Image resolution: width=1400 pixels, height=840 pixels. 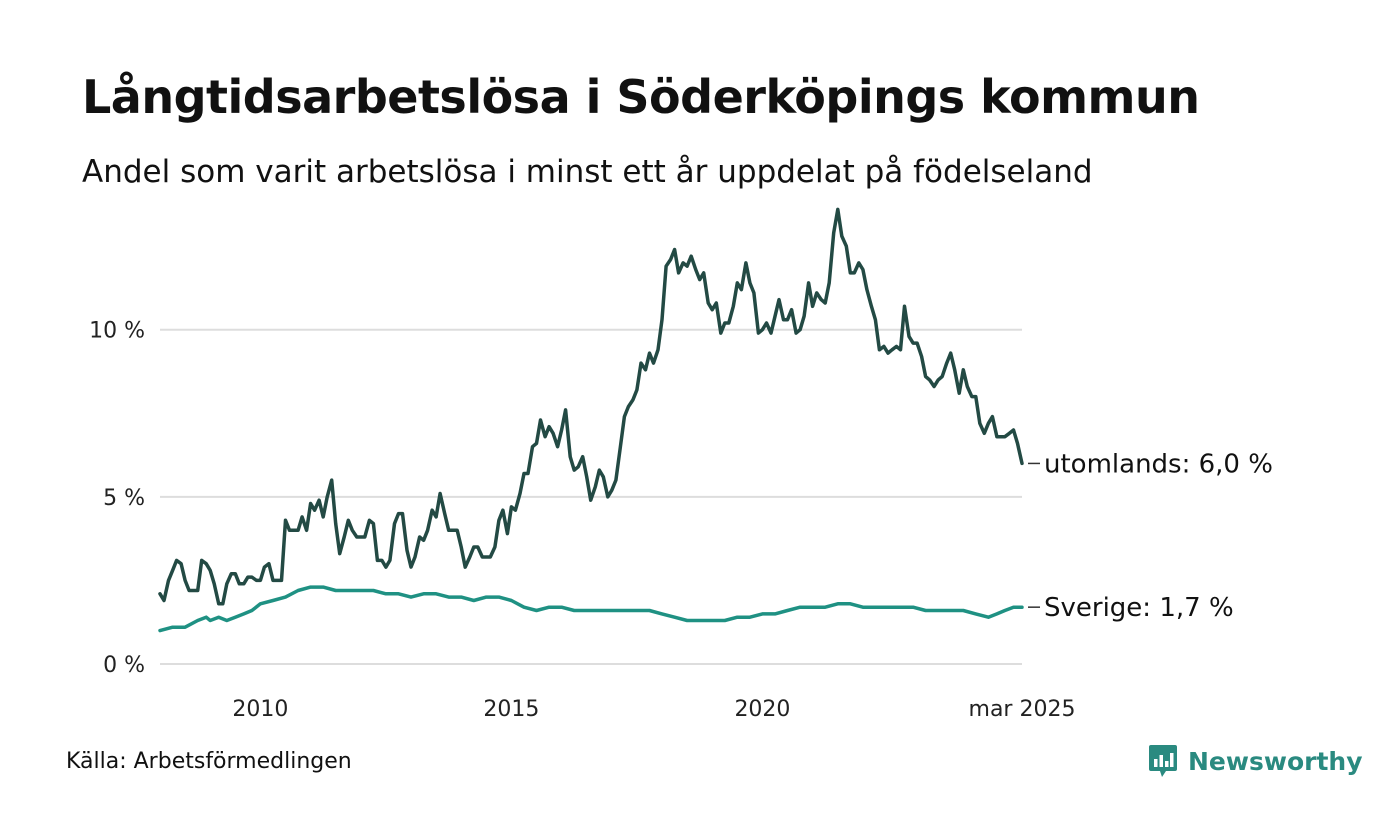 What do you see at coordinates (124, 665) in the screenshot?
I see `y-tick-label: 0 %` at bounding box center [124, 665].